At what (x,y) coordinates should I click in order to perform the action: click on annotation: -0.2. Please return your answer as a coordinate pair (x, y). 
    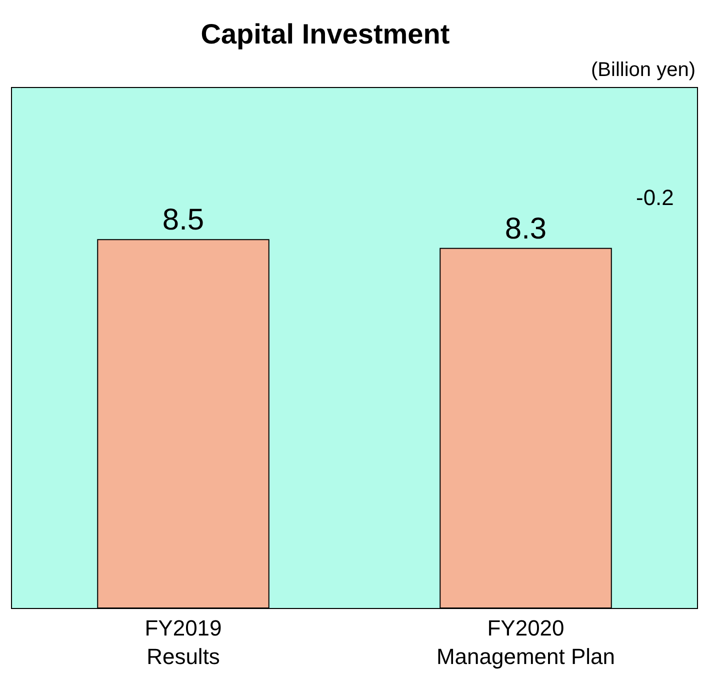
    Looking at the image, I should click on (655, 197).